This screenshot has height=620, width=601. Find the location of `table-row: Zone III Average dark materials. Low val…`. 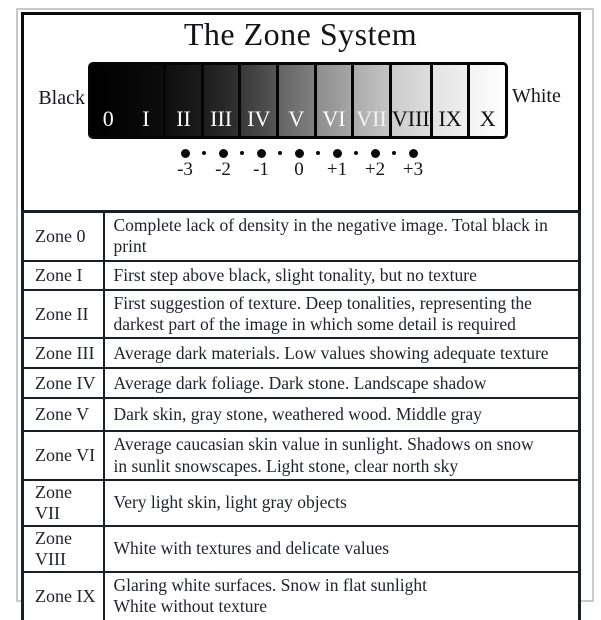

table-row: Zone III Average dark materials. Low val… is located at coordinates (301, 353).